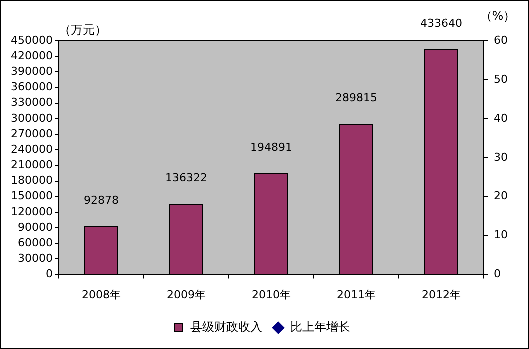 The image size is (529, 349). What do you see at coordinates (31, 40) in the screenshot?
I see `y-tick-label: 450000` at bounding box center [31, 40].